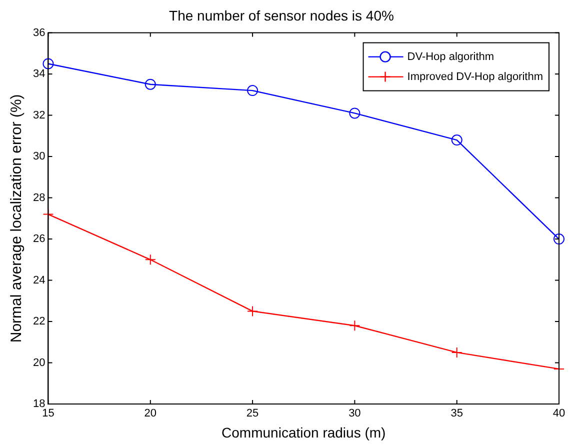 This screenshot has height=448, width=571. What do you see at coordinates (17, 218) in the screenshot?
I see `y-axis-title: Normal average localization error (%)` at bounding box center [17, 218].